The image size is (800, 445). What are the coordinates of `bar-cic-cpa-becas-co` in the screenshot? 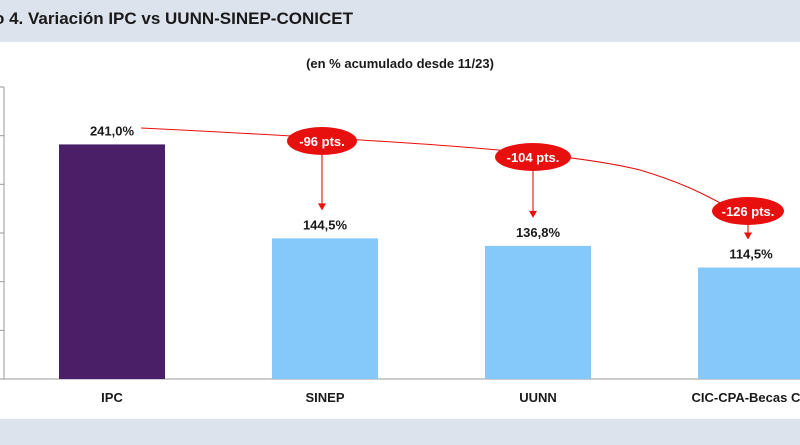 It's located at (749, 323).